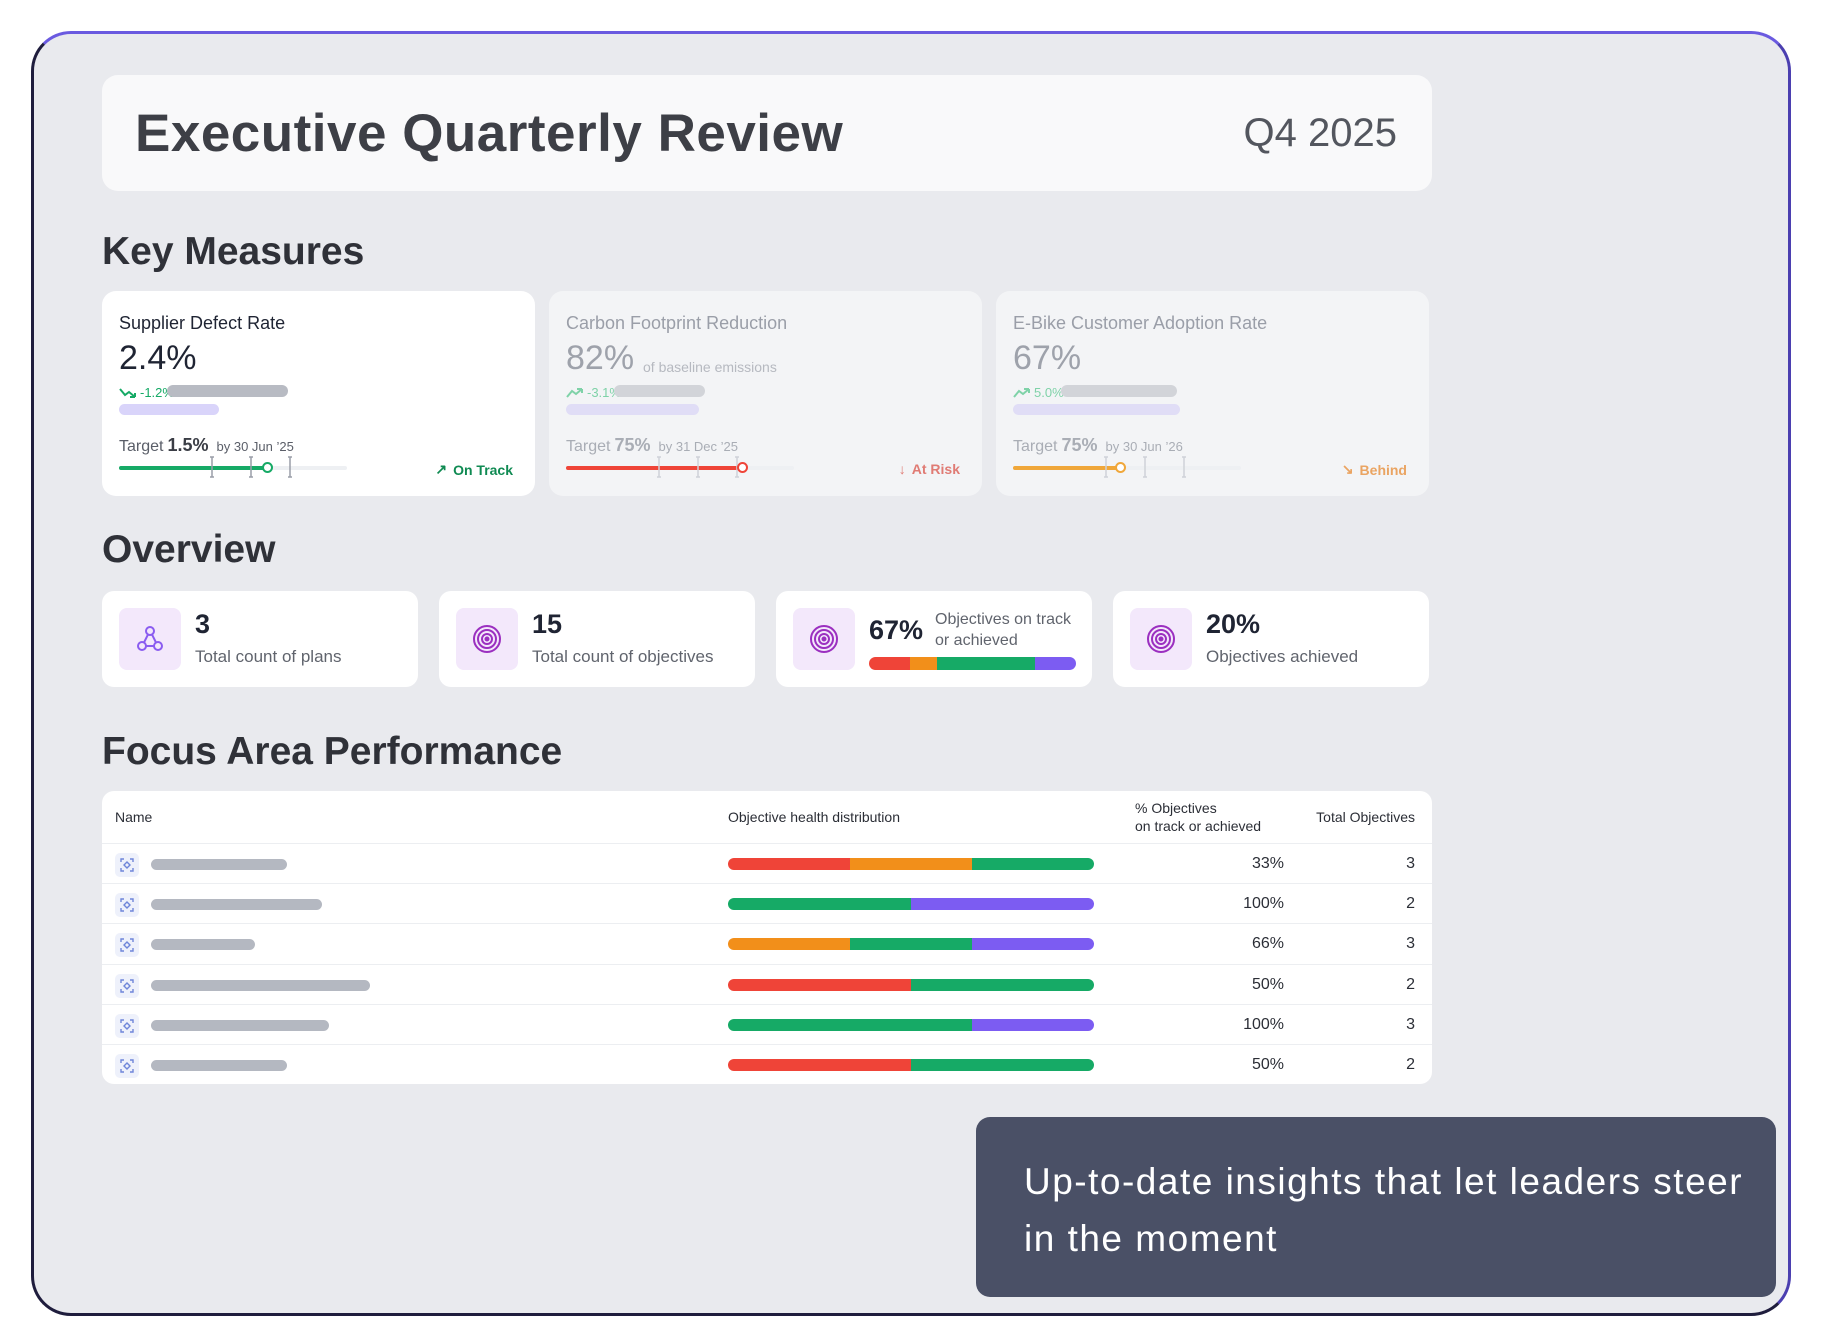 The height and width of the screenshot is (1344, 1821). What do you see at coordinates (1047, 358) in the screenshot?
I see `measure-value: 67%` at bounding box center [1047, 358].